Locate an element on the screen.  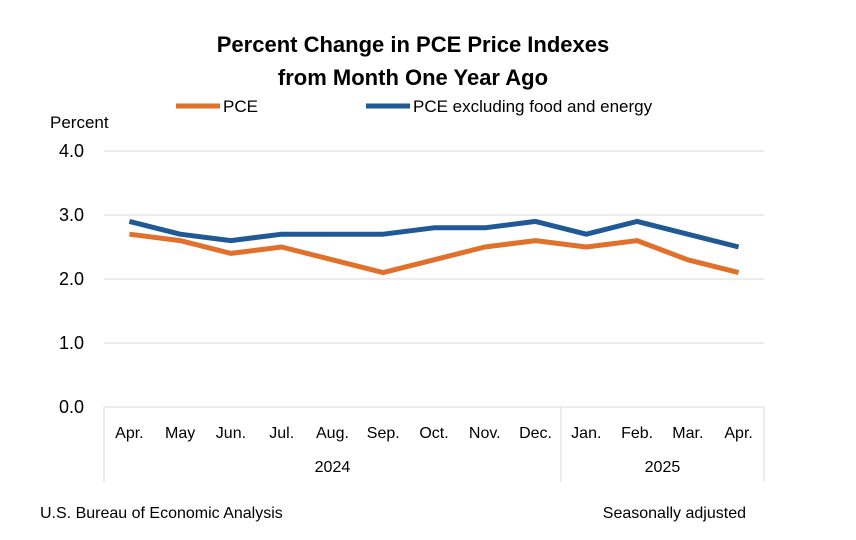
x-tick-label: Oct. is located at coordinates (433, 433).